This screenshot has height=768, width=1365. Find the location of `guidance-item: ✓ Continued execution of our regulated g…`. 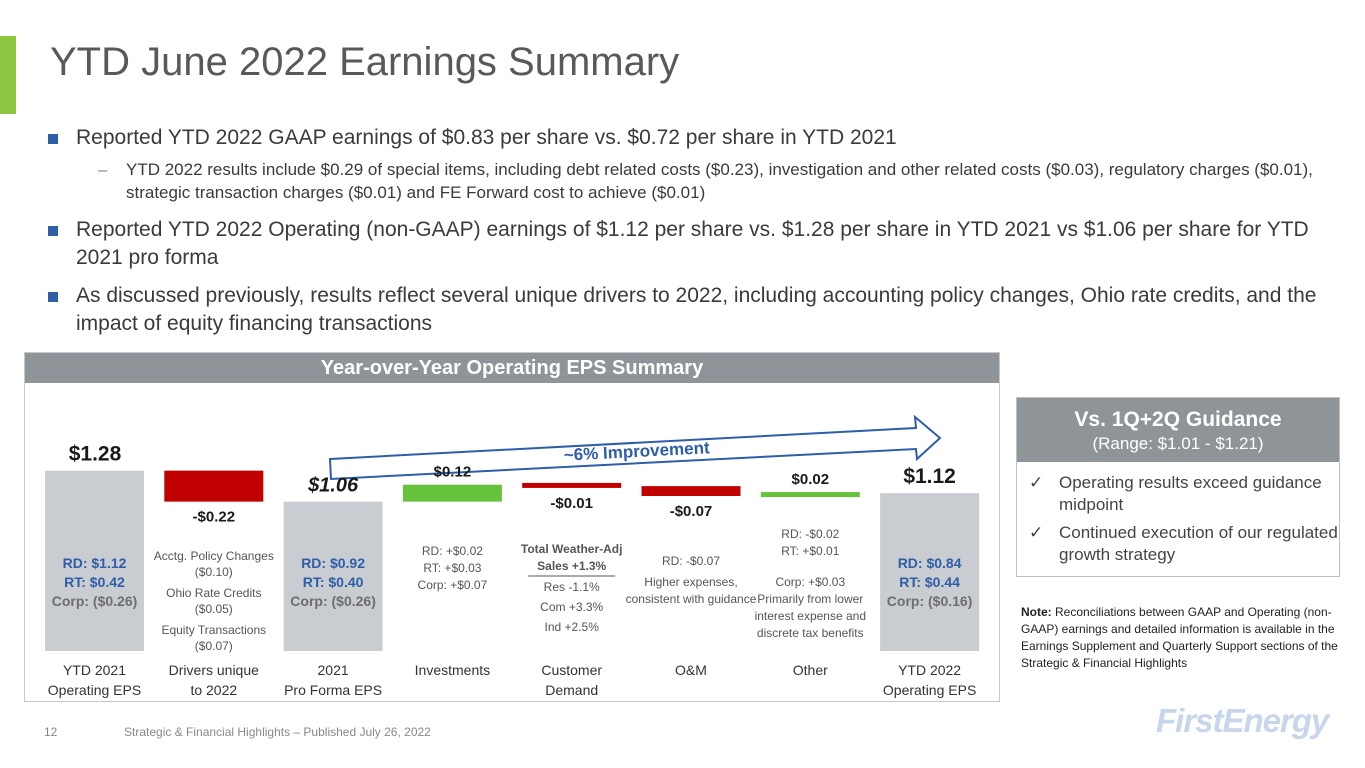

guidance-item: ✓ Continued execution of our regulated g… is located at coordinates (1178, 544).